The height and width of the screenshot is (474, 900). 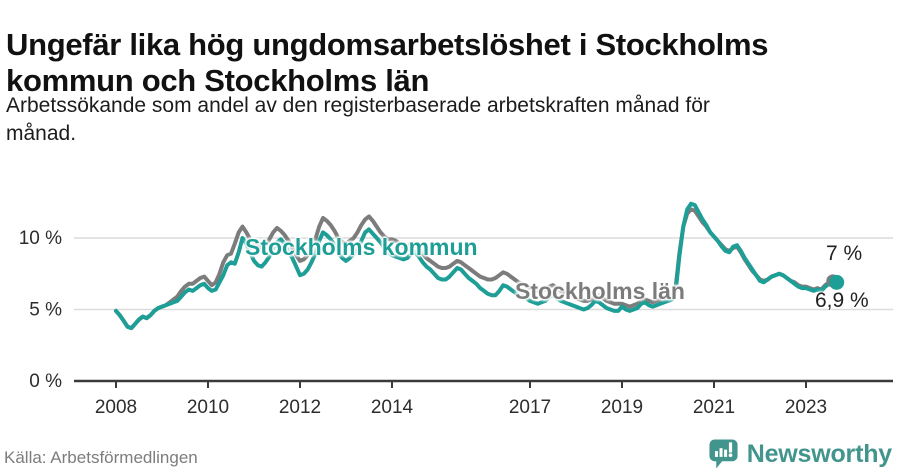 I want to click on x-tick-label-2010: 2010, so click(x=208, y=407).